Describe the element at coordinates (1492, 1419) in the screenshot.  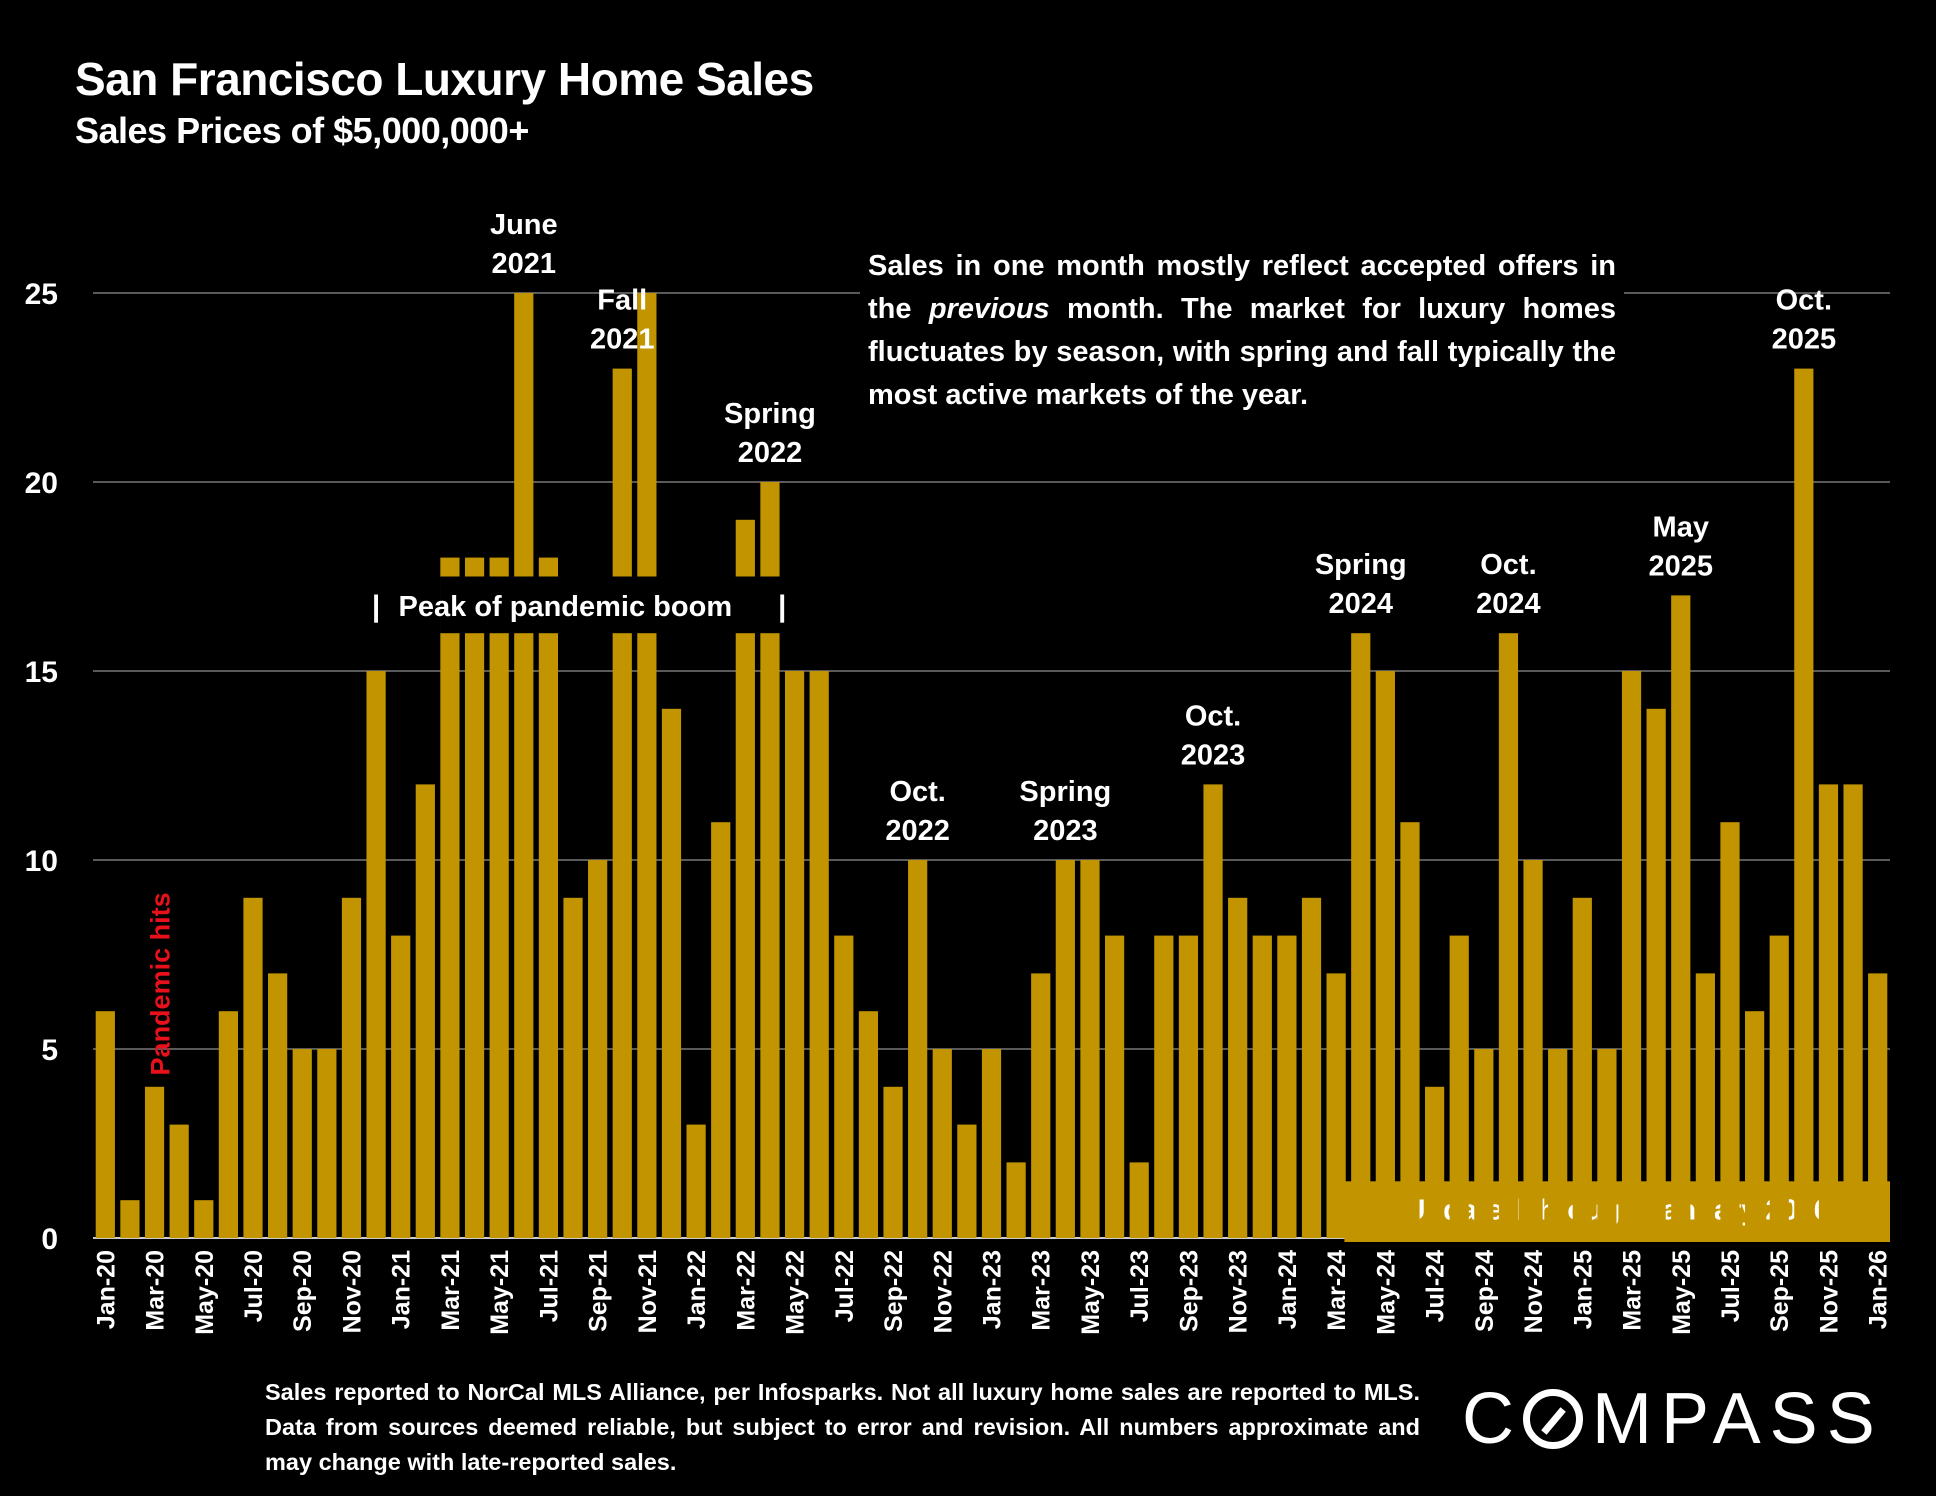
I see `logo-letter-c: C` at that location.